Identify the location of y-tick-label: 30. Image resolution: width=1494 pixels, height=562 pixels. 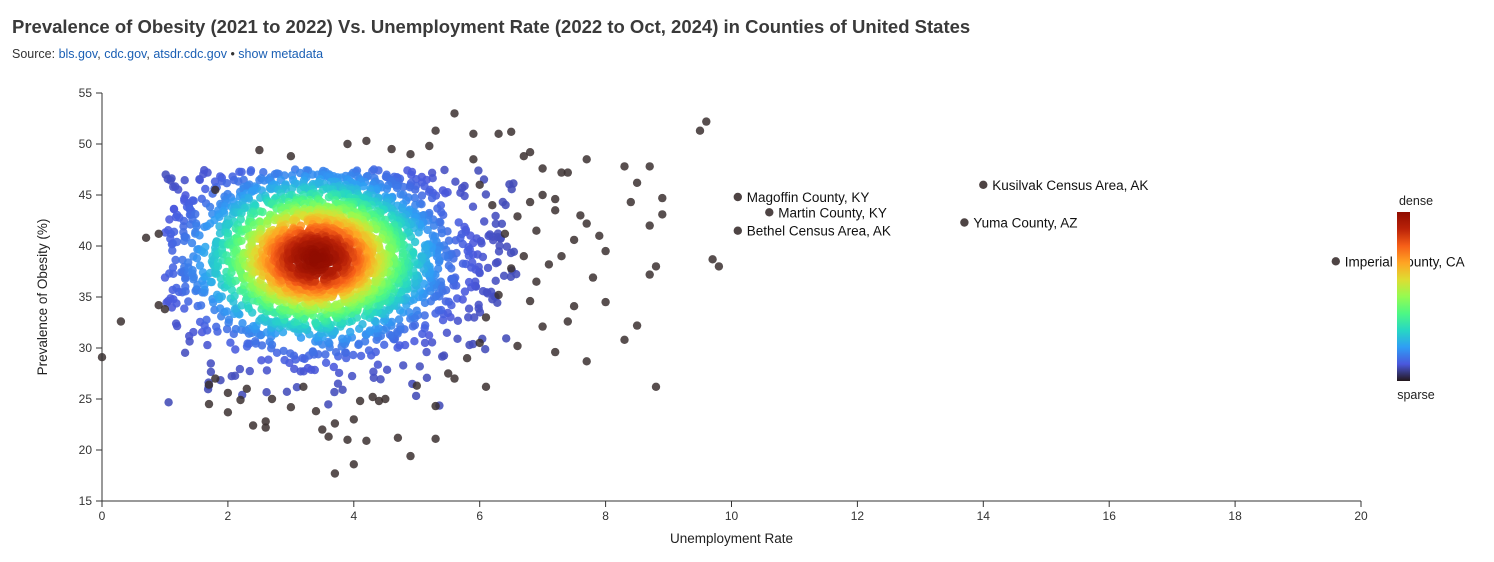
(86, 348).